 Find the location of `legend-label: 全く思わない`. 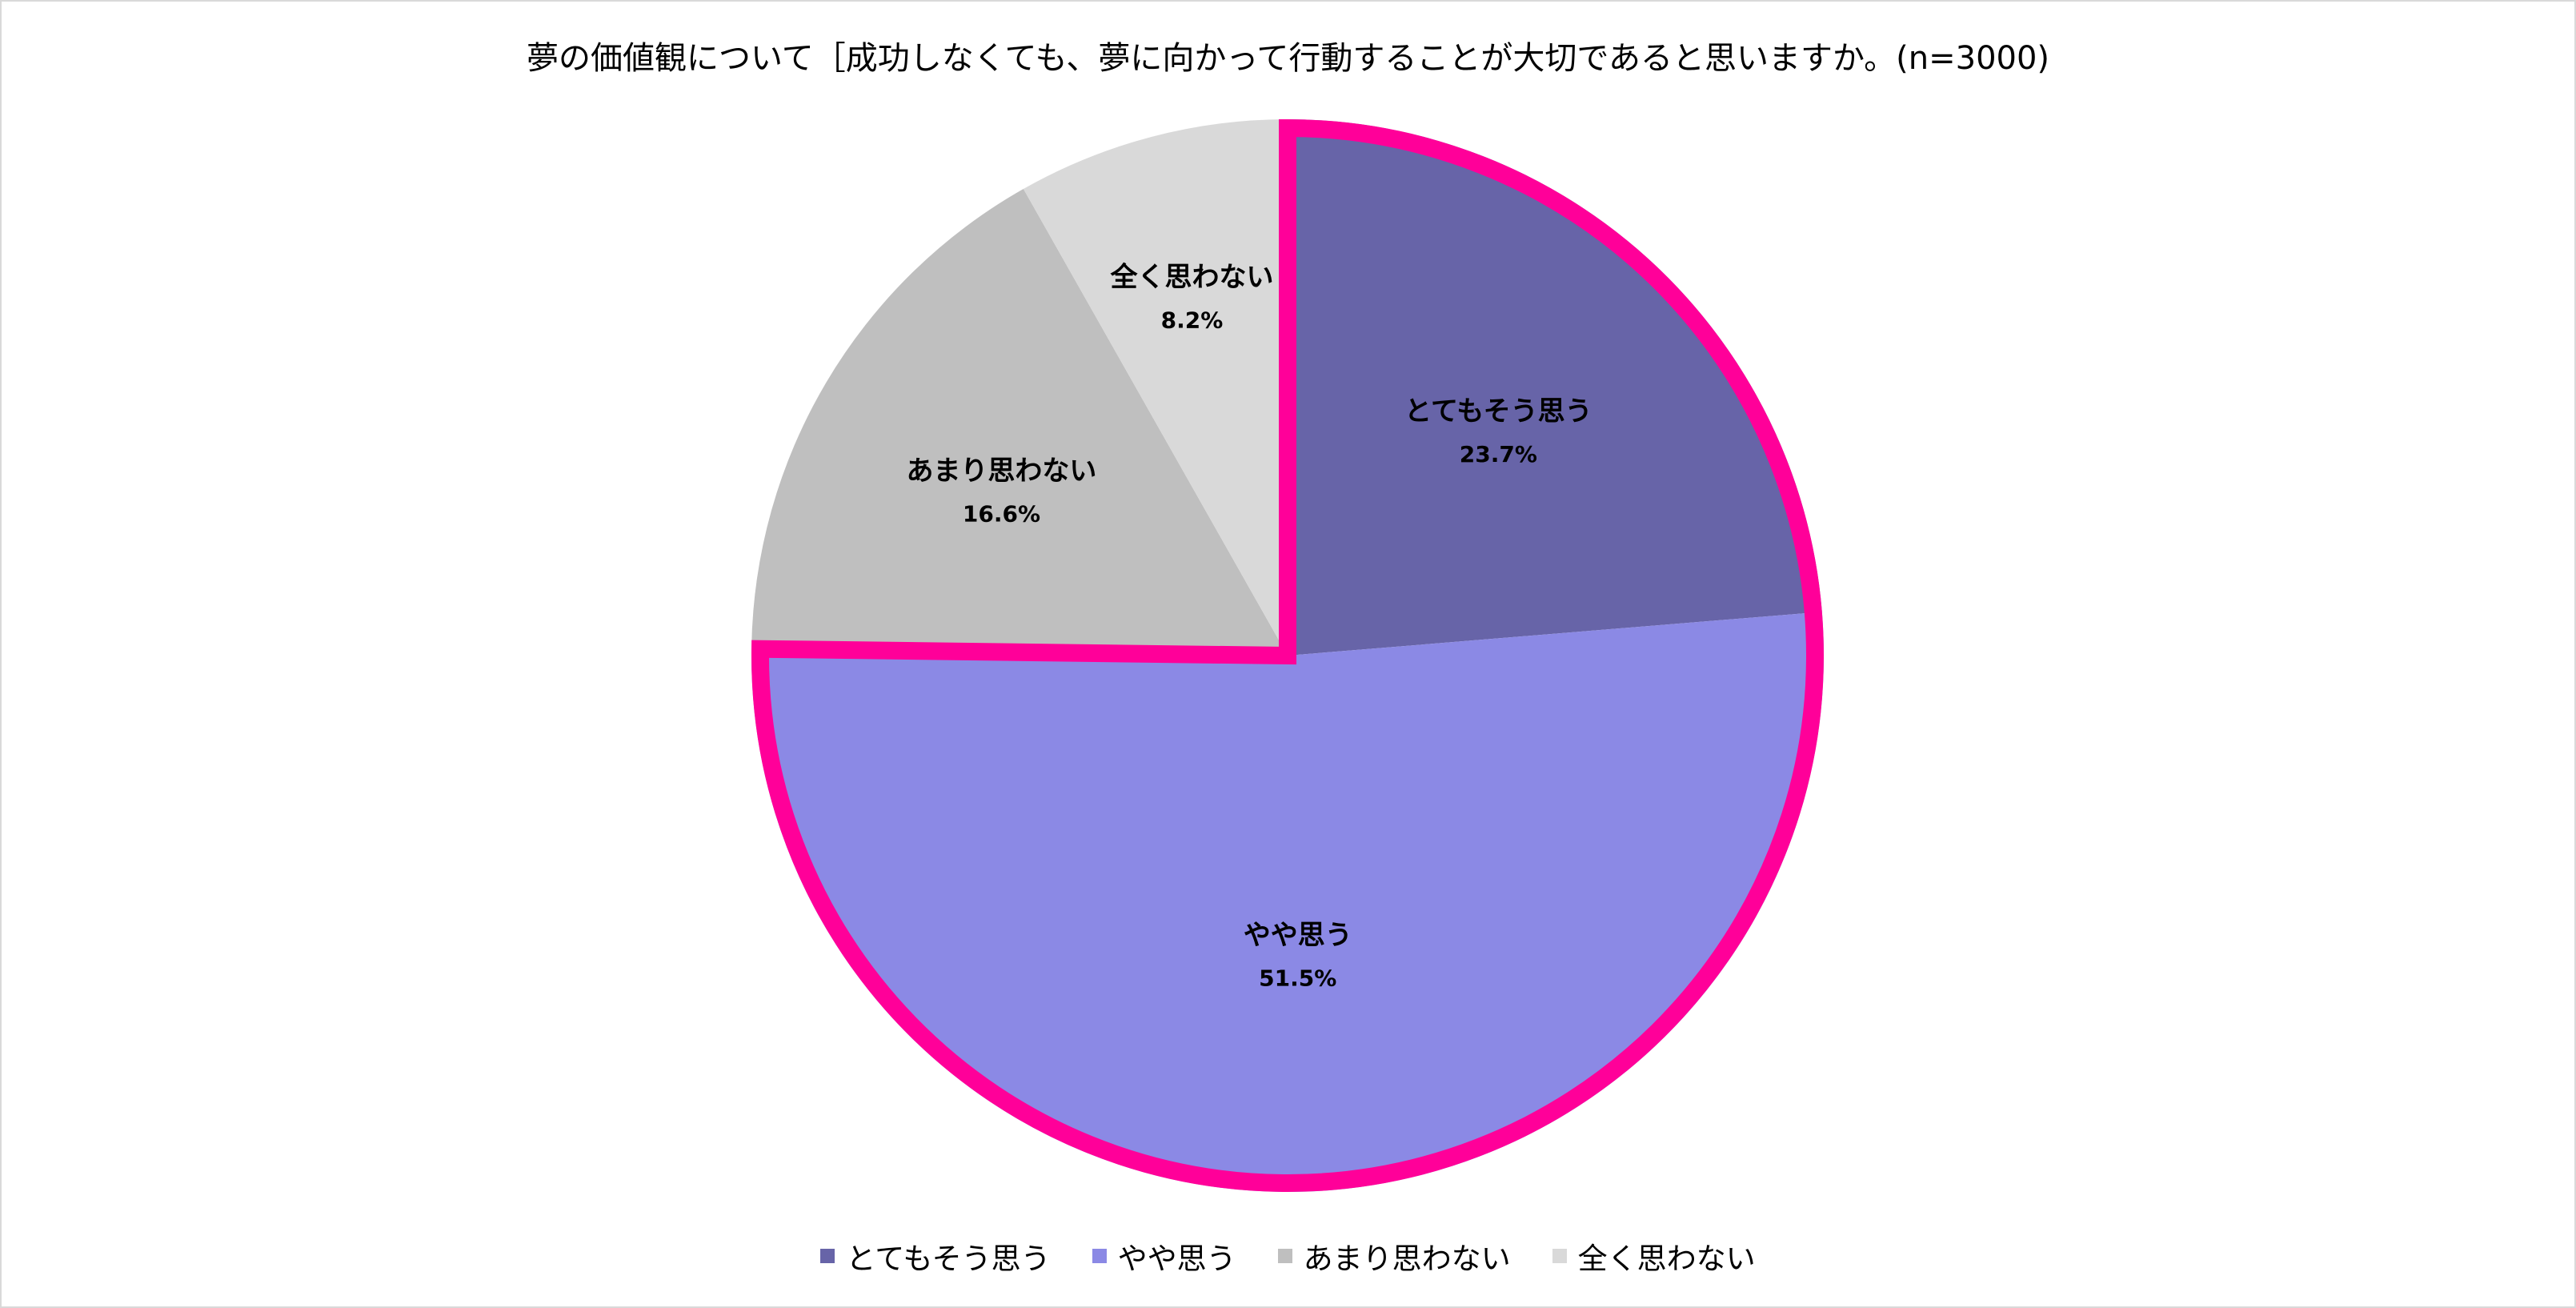

legend-label: 全く思わない is located at coordinates (1666, 1259).